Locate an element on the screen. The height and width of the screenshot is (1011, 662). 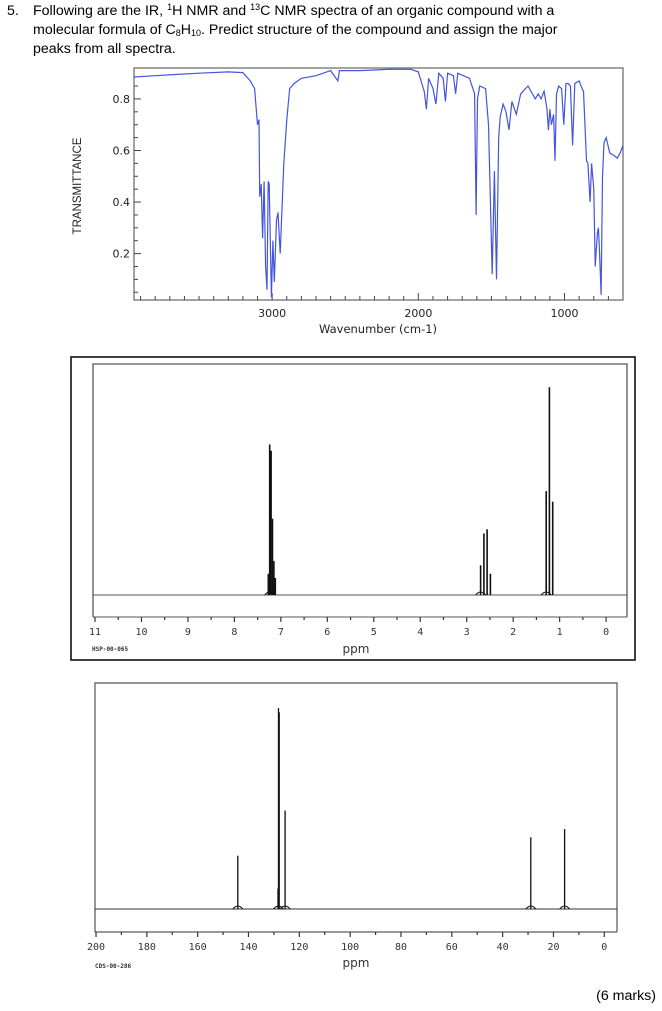
h-nmr-tick-label: 1 is located at coordinates (560, 632).